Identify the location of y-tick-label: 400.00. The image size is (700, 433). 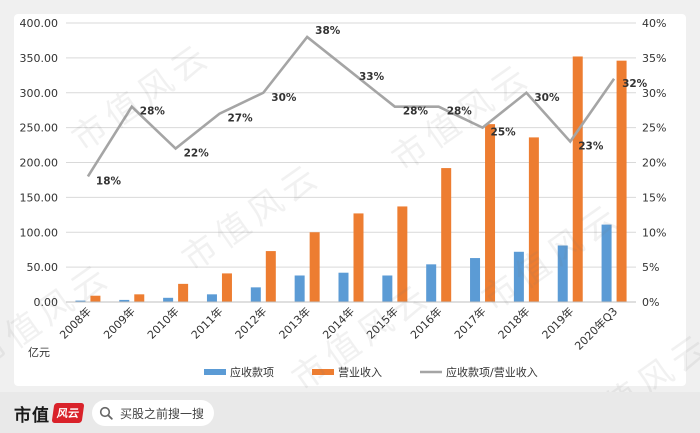
(39, 23).